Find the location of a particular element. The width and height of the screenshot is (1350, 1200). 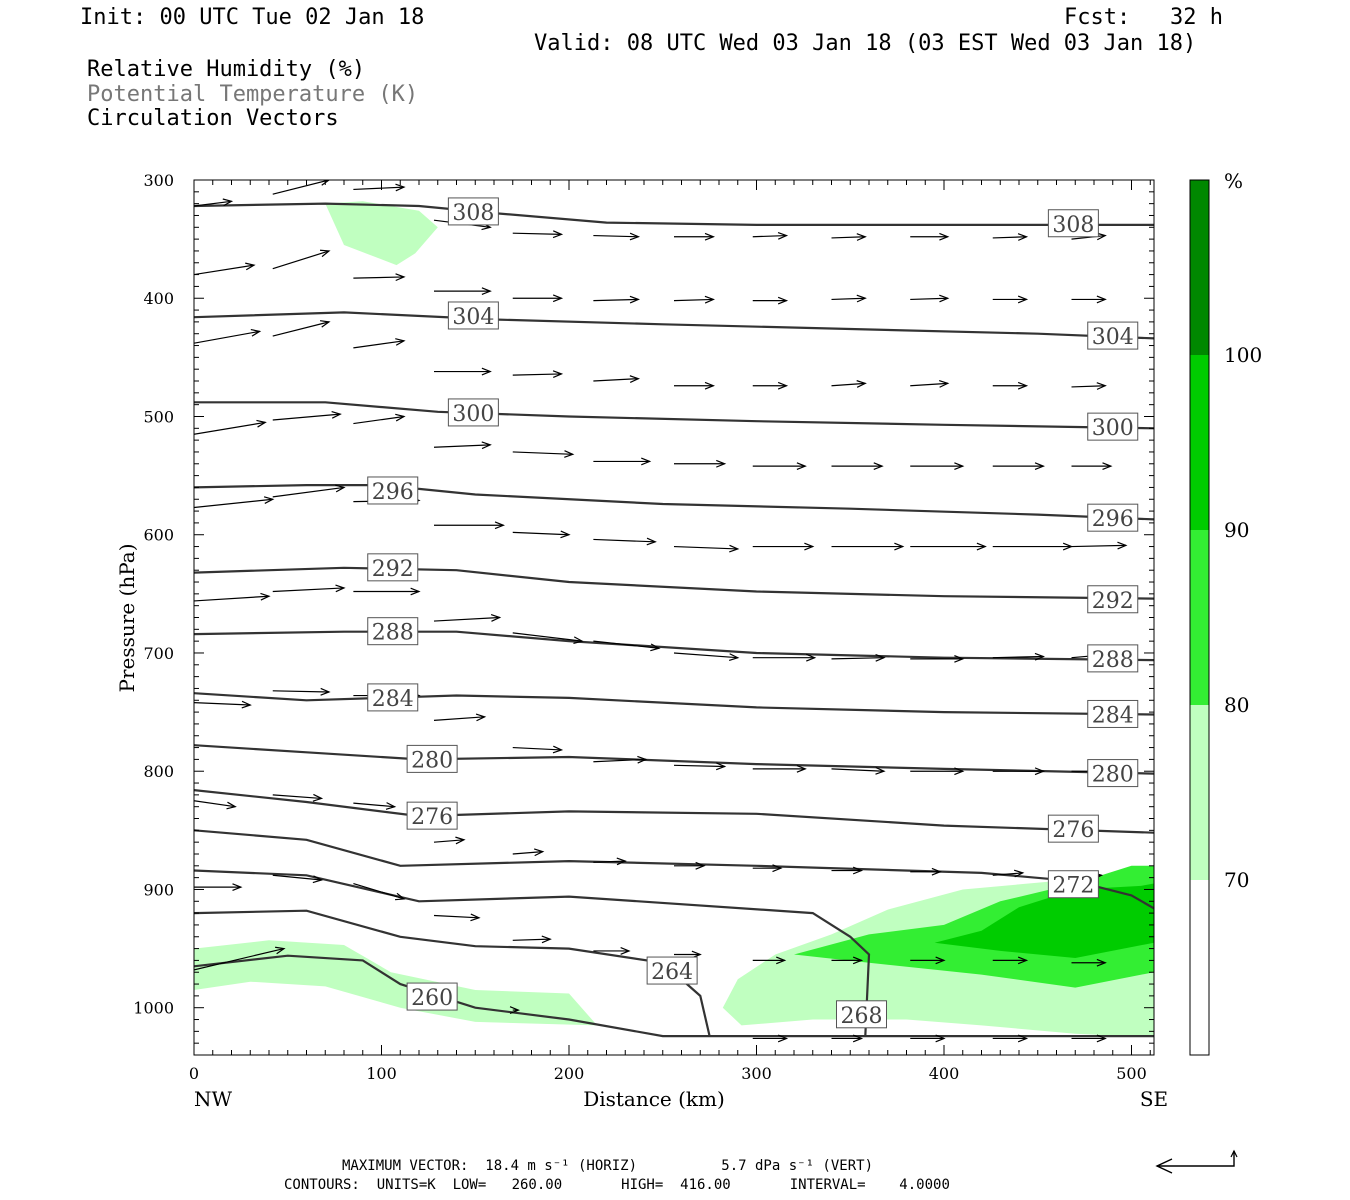

forecast-hour-label: Fcst: 32 h is located at coordinates (1143, 17).